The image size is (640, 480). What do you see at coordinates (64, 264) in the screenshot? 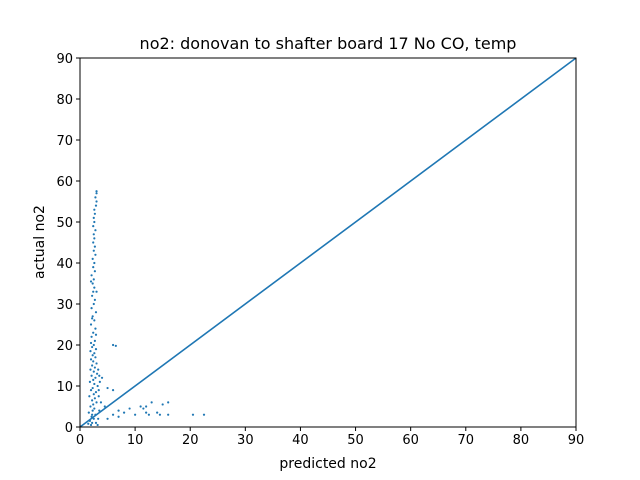
I see `y-tick-label: 40` at bounding box center [64, 264].